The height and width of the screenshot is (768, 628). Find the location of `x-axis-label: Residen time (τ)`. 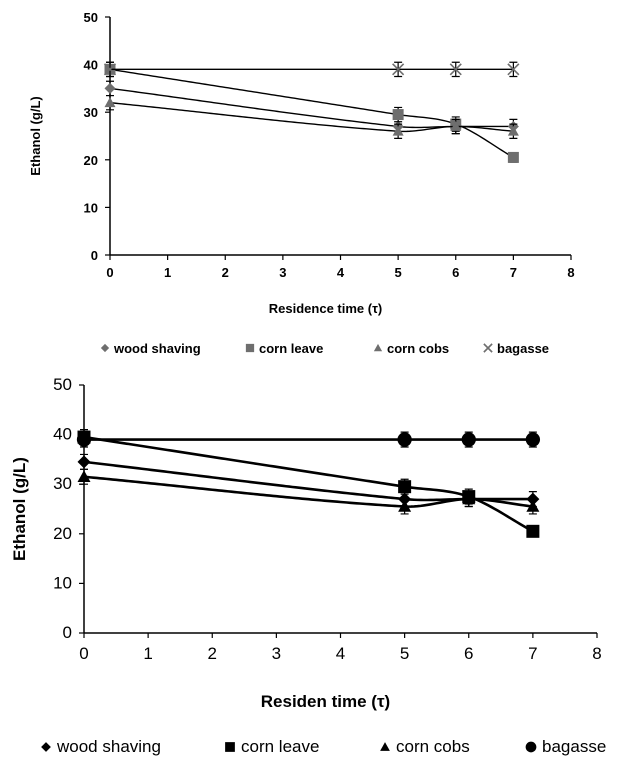

x-axis-label: Residen time (τ) is located at coordinates (325, 701).